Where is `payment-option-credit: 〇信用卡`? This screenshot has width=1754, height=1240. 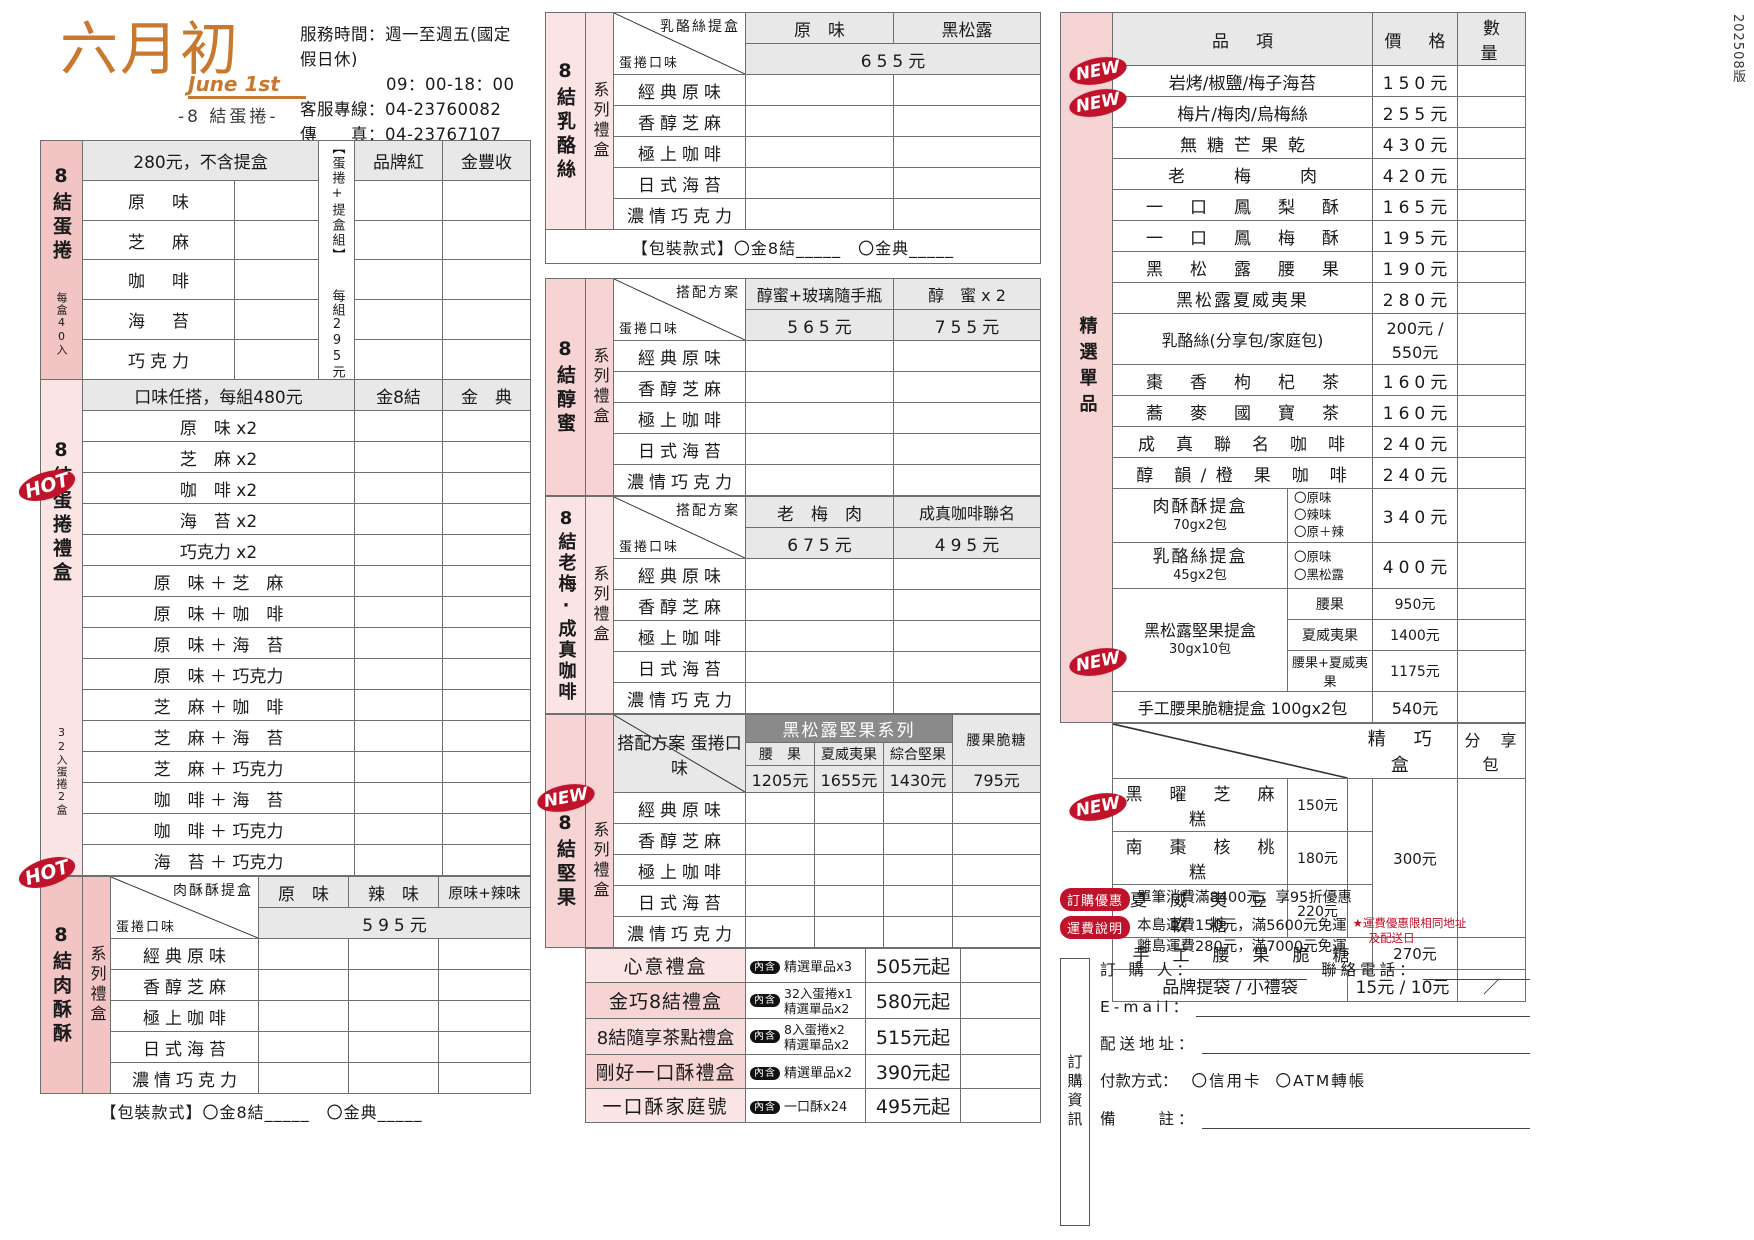 payment-option-credit: 〇信用卡 is located at coordinates (1226, 1081).